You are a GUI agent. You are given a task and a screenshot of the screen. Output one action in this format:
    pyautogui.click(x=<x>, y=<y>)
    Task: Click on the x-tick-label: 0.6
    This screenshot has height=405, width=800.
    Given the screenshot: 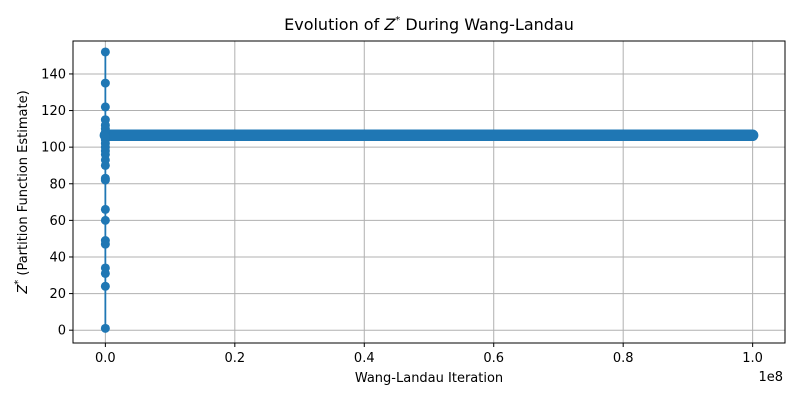 What is the action you would take?
    pyautogui.click(x=493, y=358)
    